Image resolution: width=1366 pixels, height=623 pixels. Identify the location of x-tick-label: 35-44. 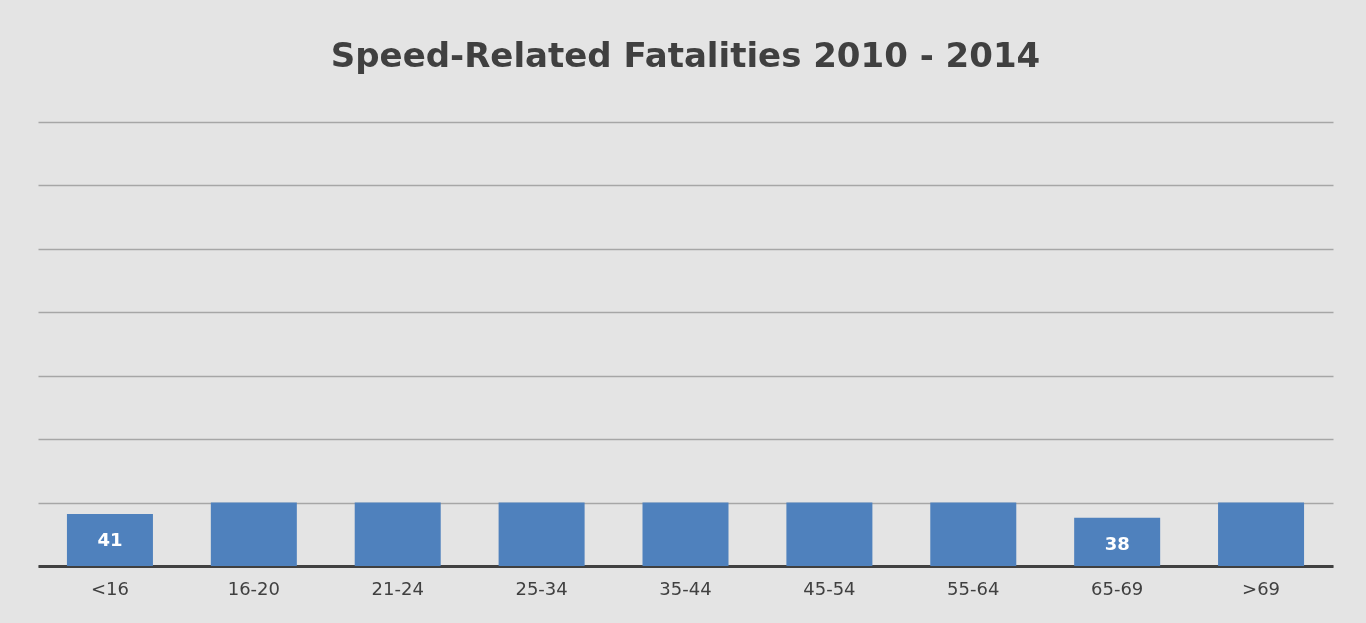
(685, 588).